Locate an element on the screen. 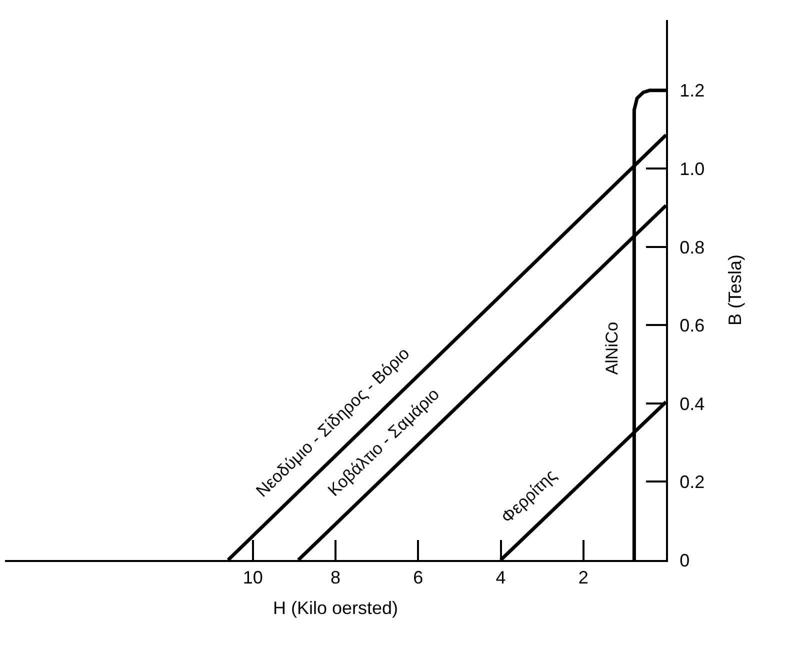  y-tick-label: 0.8 is located at coordinates (692, 247).